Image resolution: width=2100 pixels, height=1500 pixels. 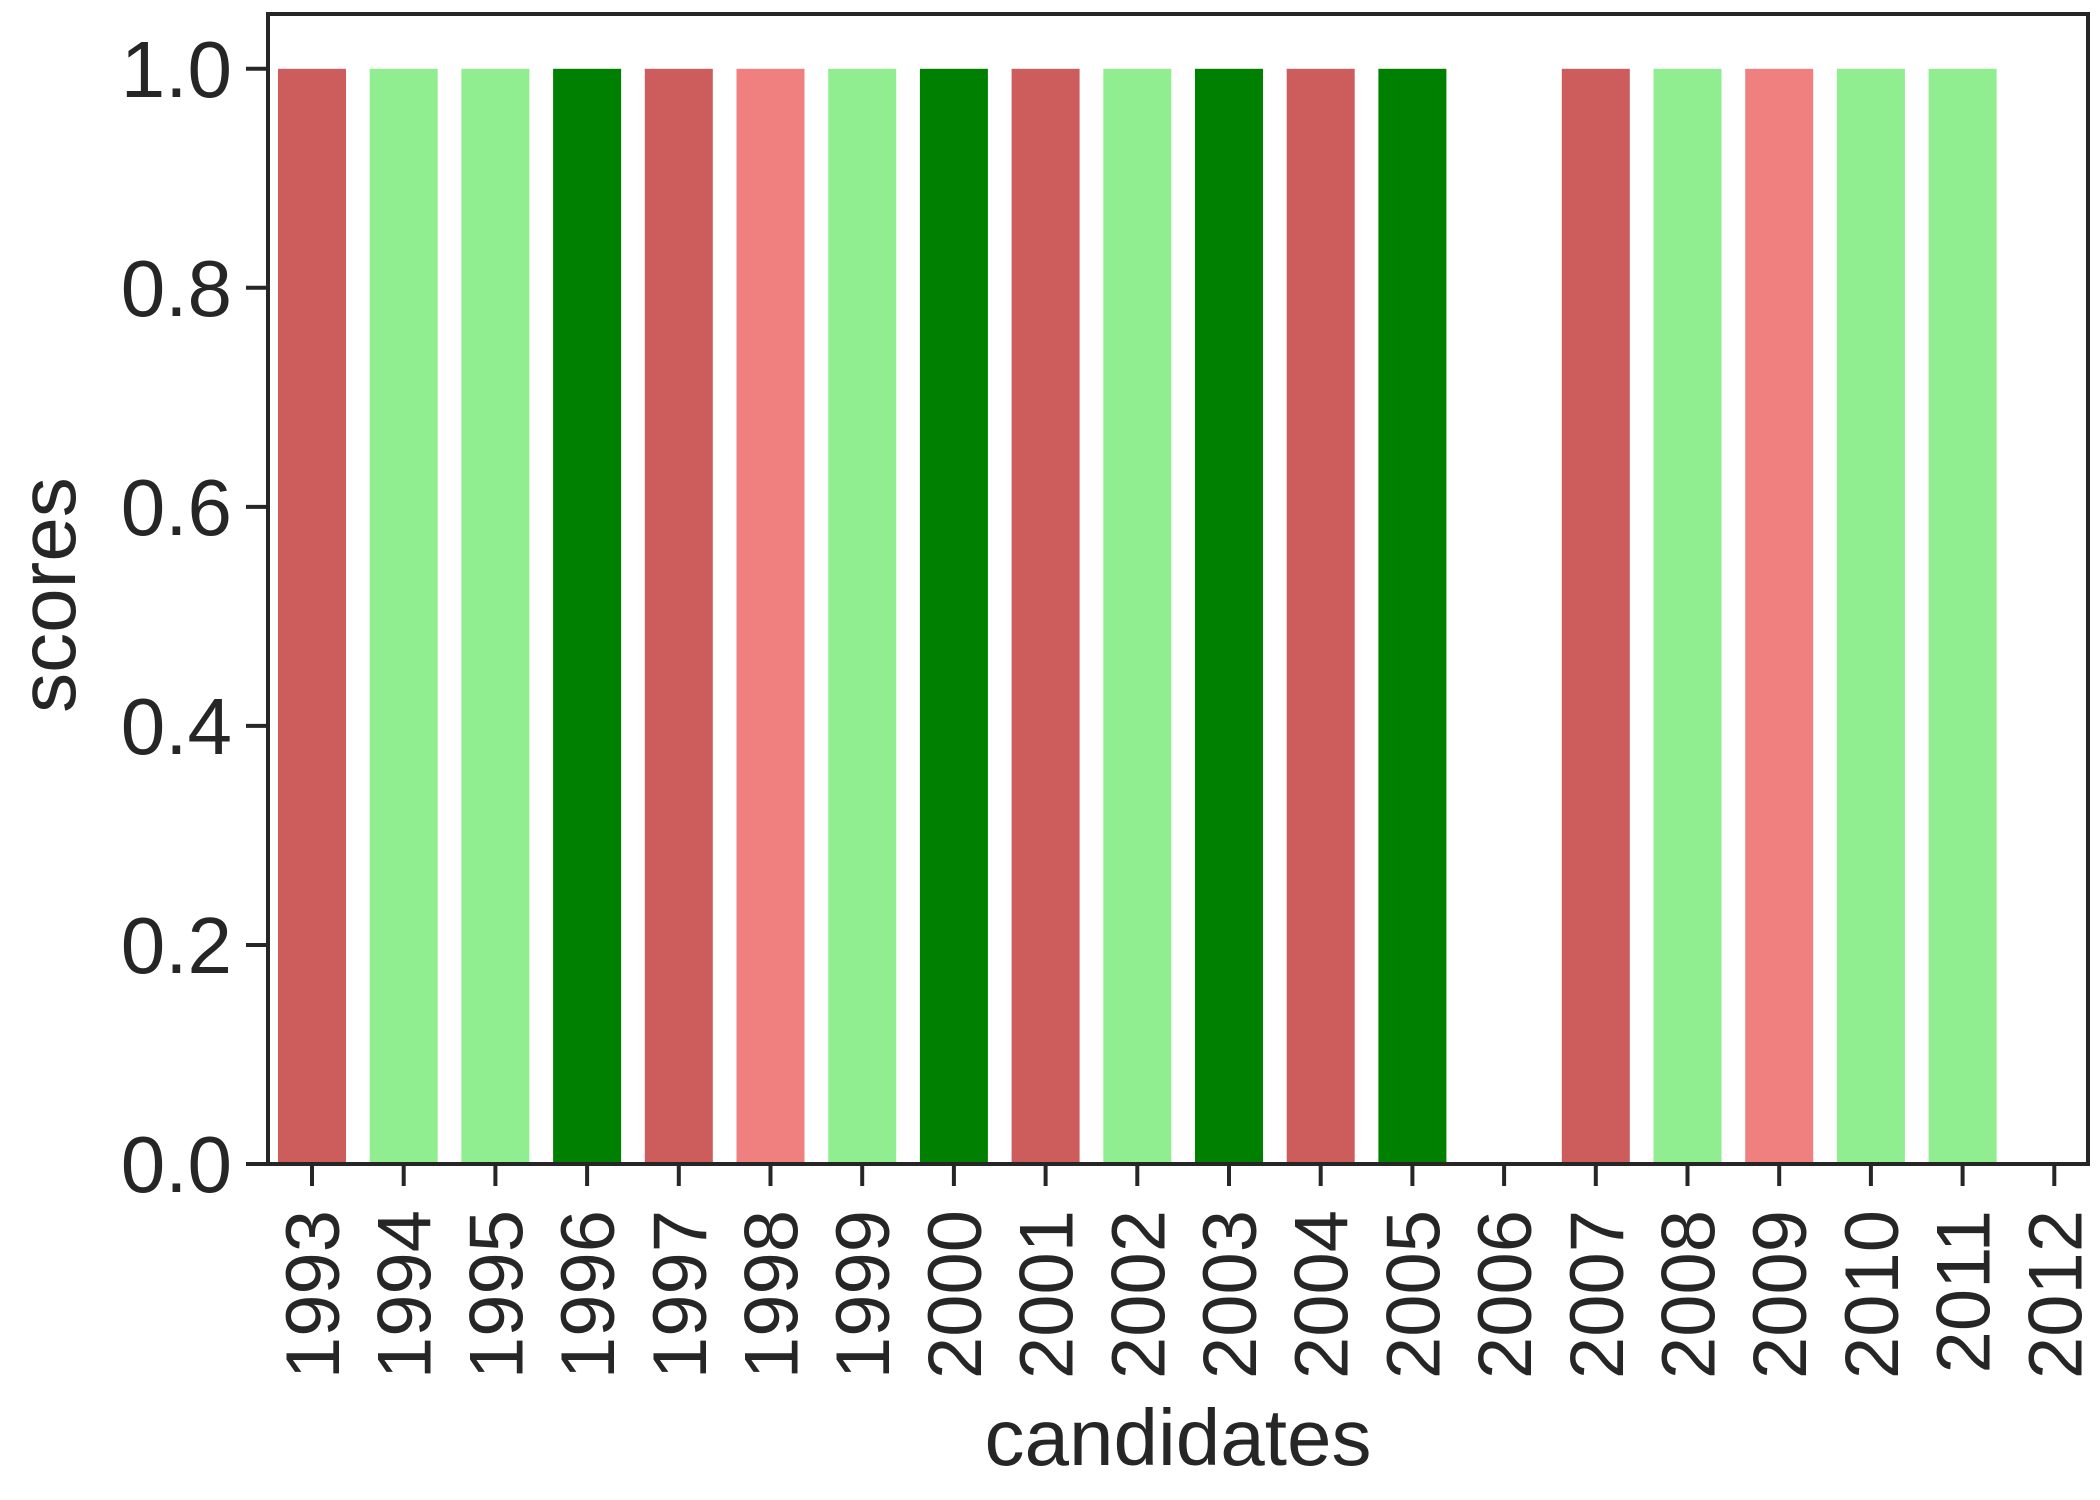 What do you see at coordinates (313, 1294) in the screenshot?
I see `x-tick-label-1993: 1993` at bounding box center [313, 1294].